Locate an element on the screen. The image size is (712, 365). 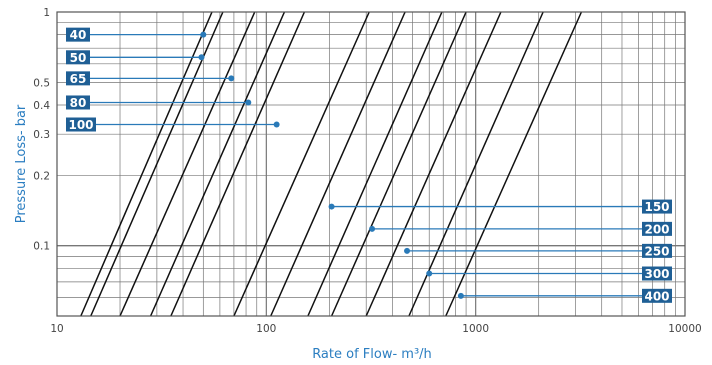
size-label-150: 150 is located at coordinates (656, 207).